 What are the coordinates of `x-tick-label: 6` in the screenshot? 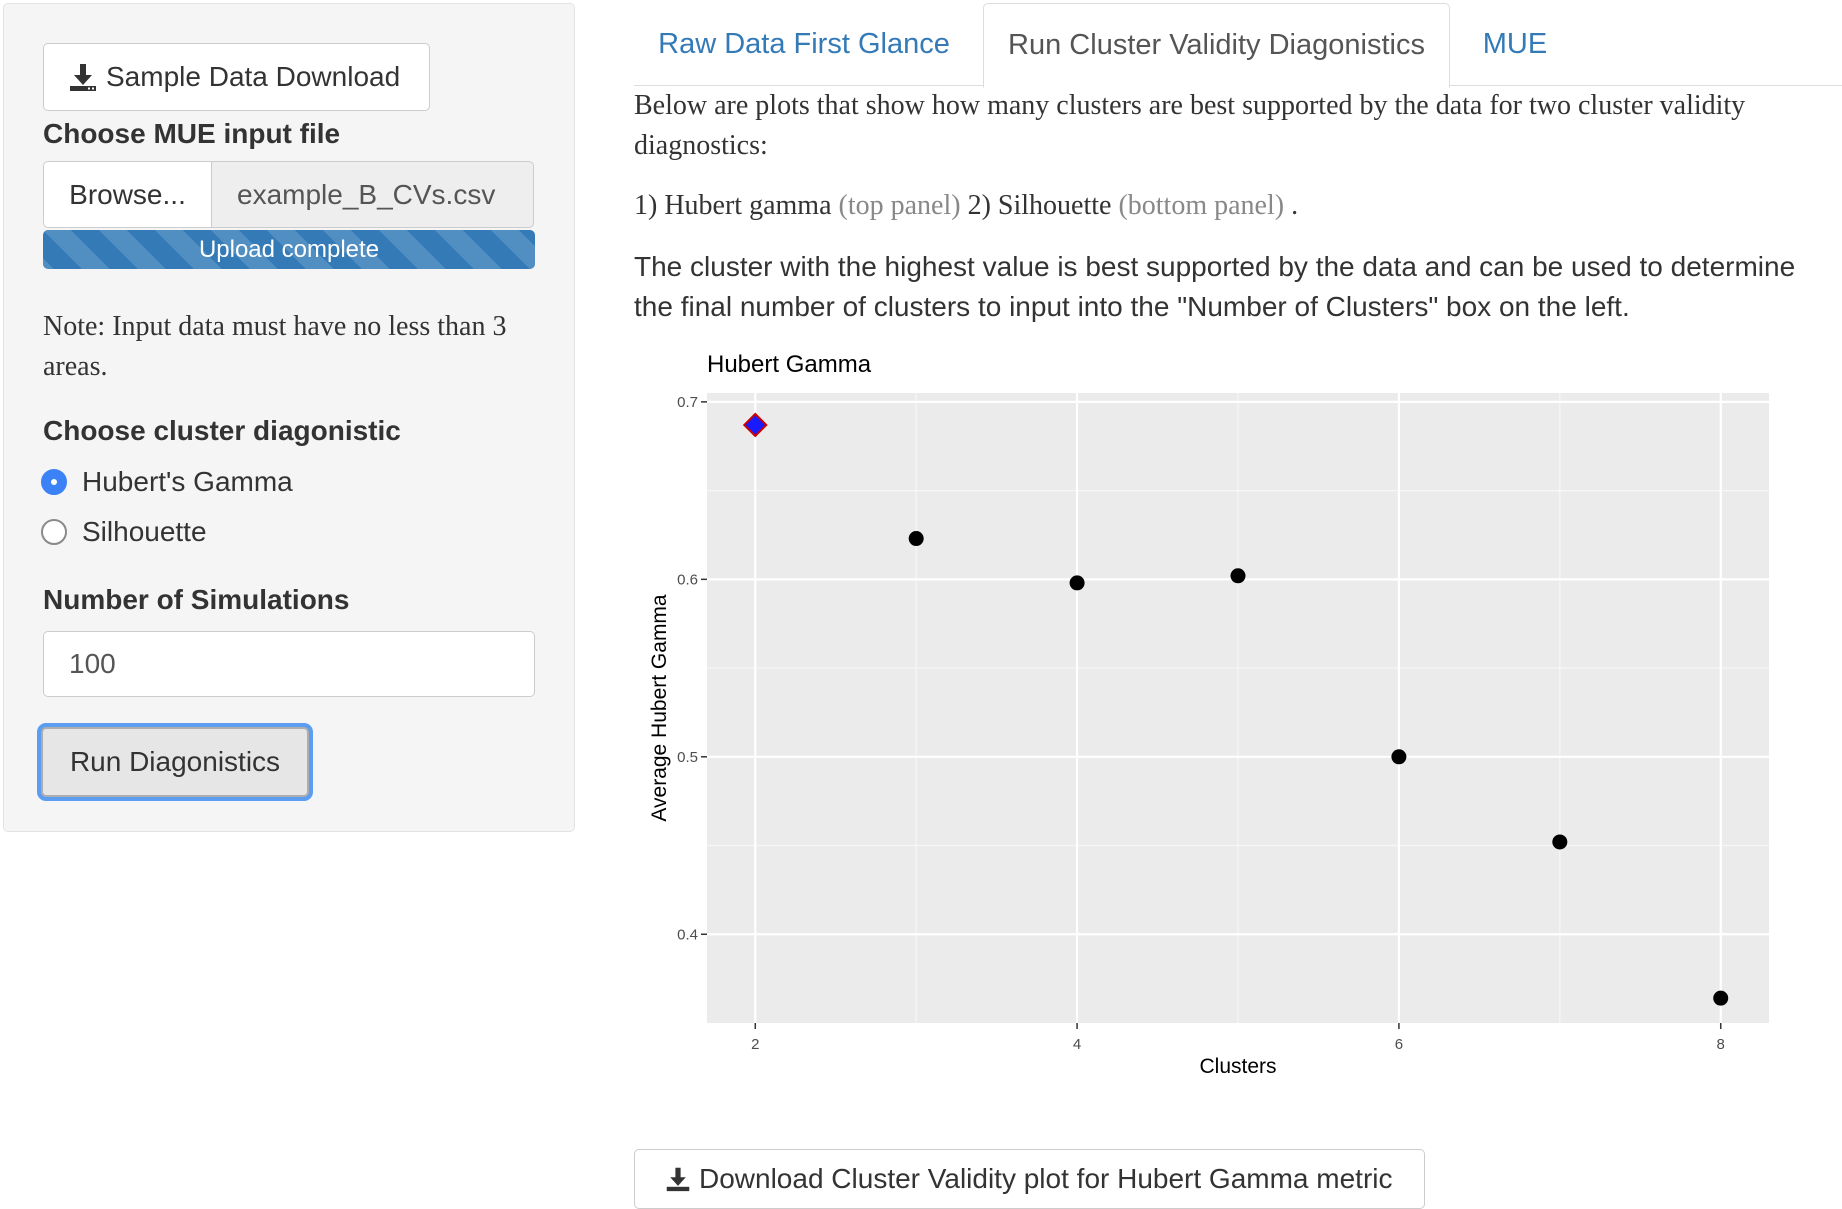 It's located at (1399, 1044).